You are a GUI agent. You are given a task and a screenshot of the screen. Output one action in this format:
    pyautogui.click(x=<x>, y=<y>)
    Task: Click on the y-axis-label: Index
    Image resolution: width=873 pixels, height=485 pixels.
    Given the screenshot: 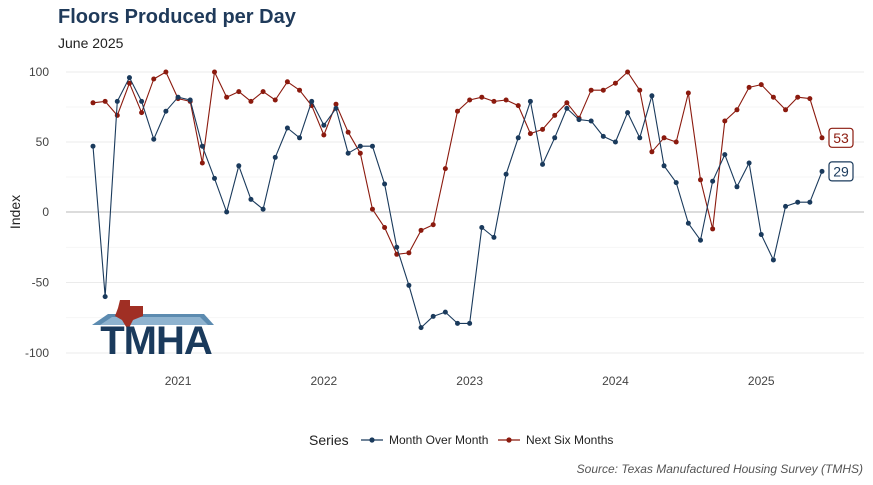 What is the action you would take?
    pyautogui.click(x=15, y=212)
    